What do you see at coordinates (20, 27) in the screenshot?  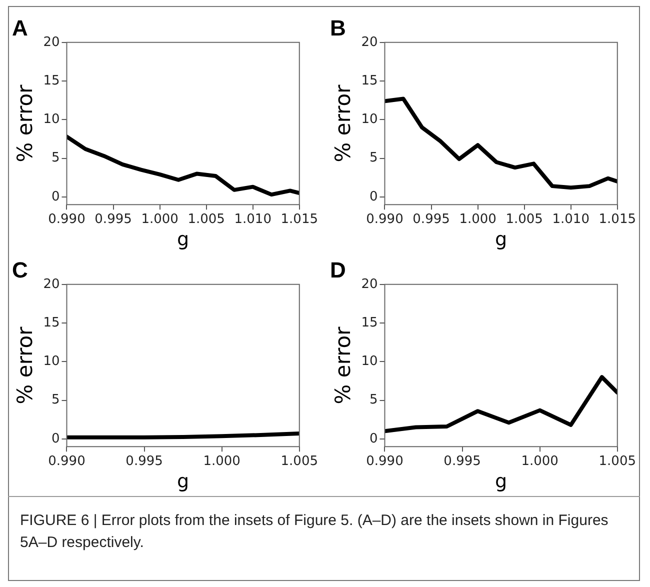 I see `chart-title: A` at bounding box center [20, 27].